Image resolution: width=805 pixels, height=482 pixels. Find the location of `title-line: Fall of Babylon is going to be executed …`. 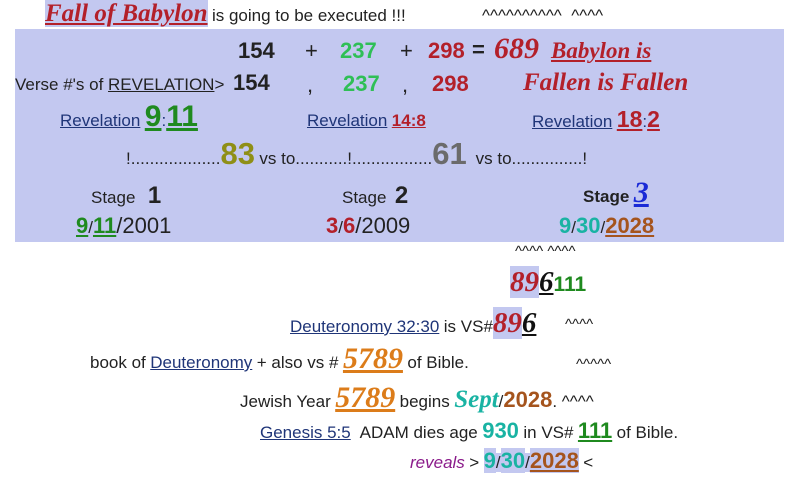

title-line: Fall of Babylon is going to be executed … is located at coordinates (225, 14).